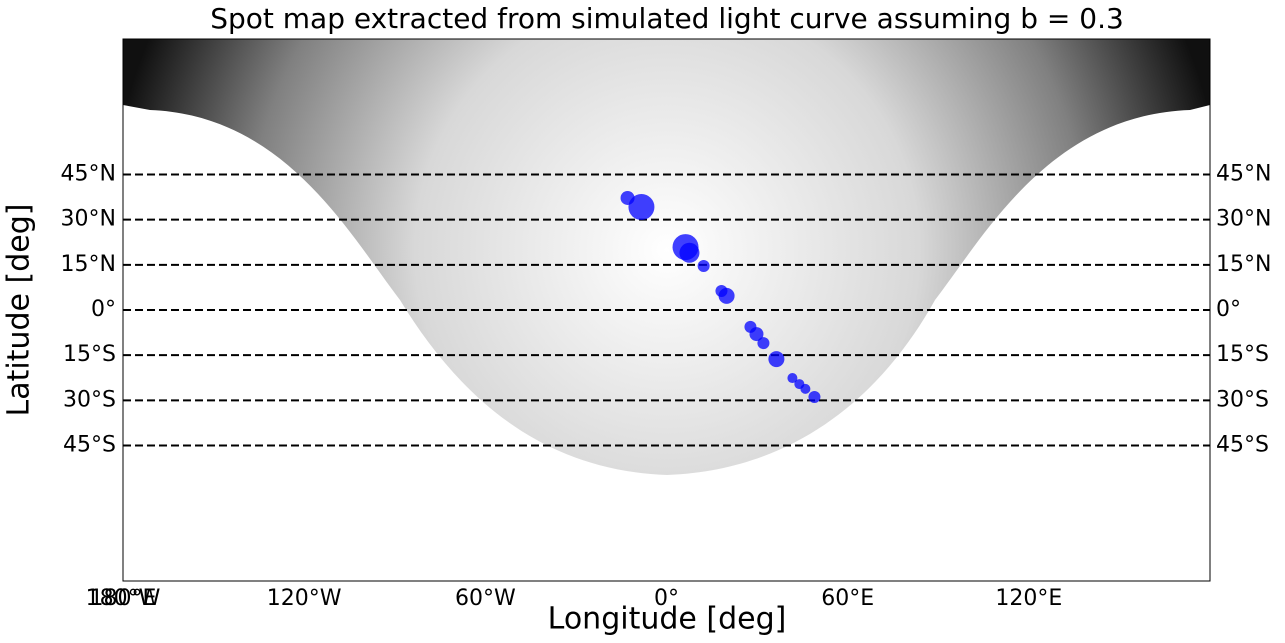  What do you see at coordinates (667, 619) in the screenshot?
I see `x-axis-label: Longitude [deg]` at bounding box center [667, 619].